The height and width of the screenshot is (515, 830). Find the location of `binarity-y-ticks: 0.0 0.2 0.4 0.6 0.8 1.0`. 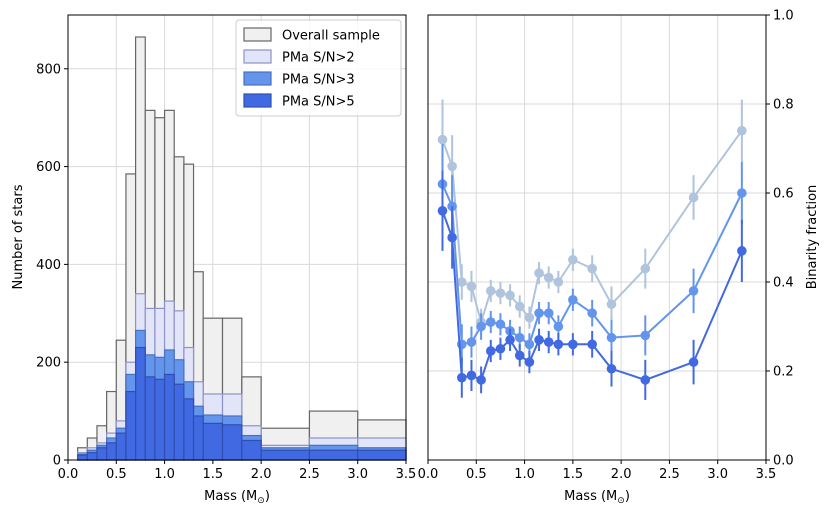

binarity-y-ticks: 0.0 0.2 0.4 0.6 0.8 1.0 is located at coordinates (780, 239).